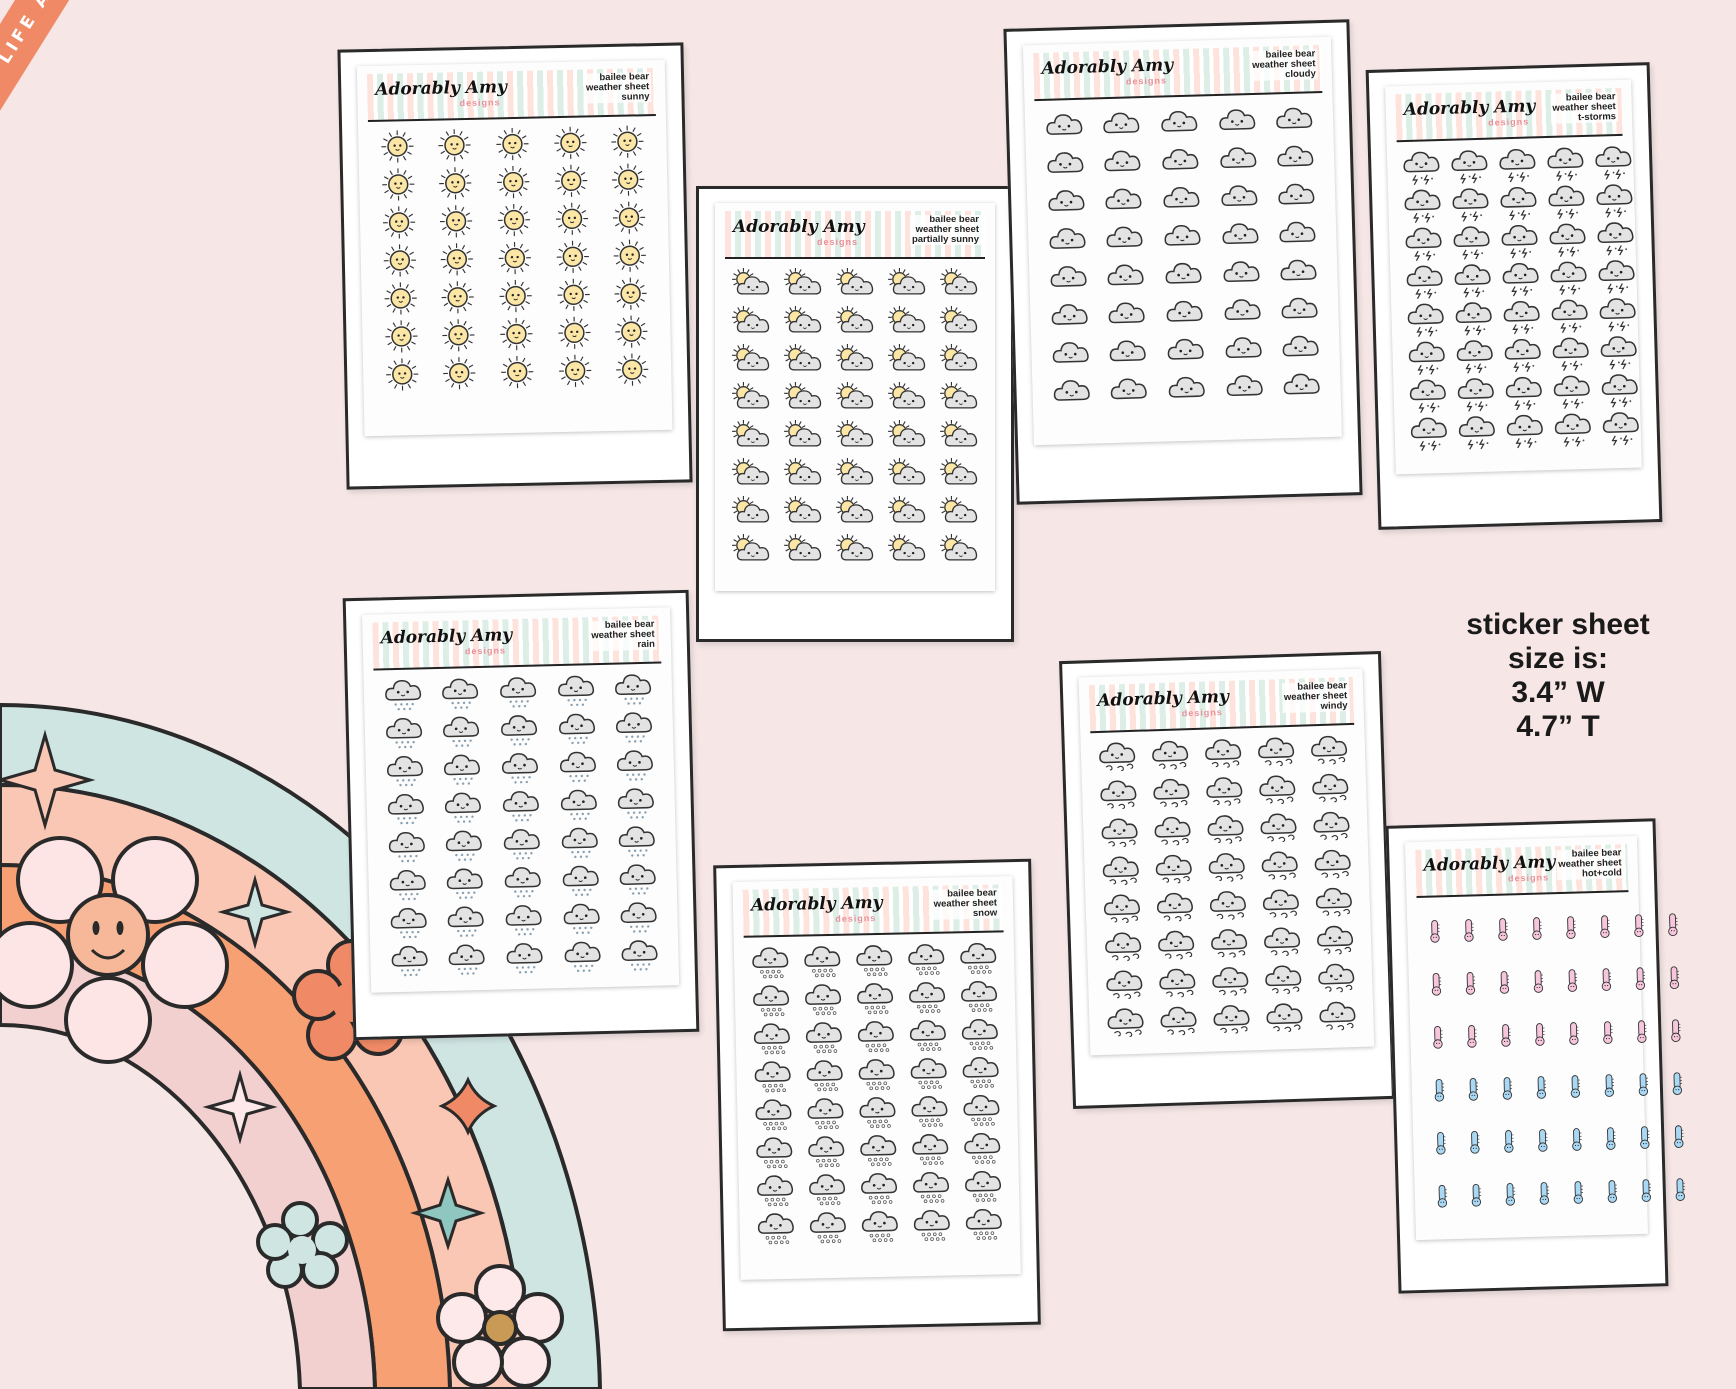  Describe the element at coordinates (985, 913) in the screenshot. I see `sheet-line-3: snow` at that location.